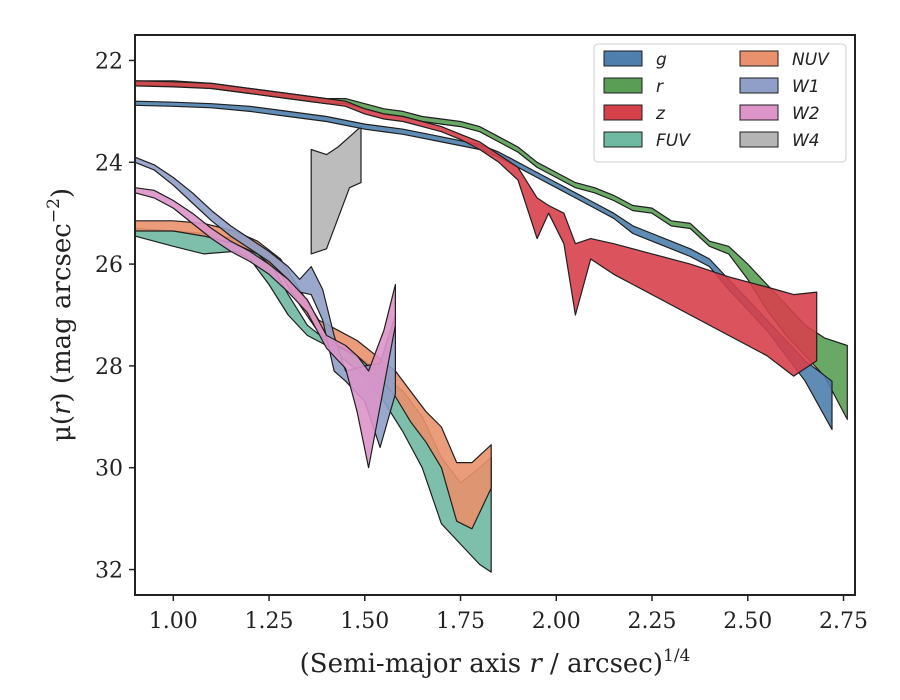 This screenshot has height=700, width=900. I want to click on legend-item-w4: W4, so click(779, 141).